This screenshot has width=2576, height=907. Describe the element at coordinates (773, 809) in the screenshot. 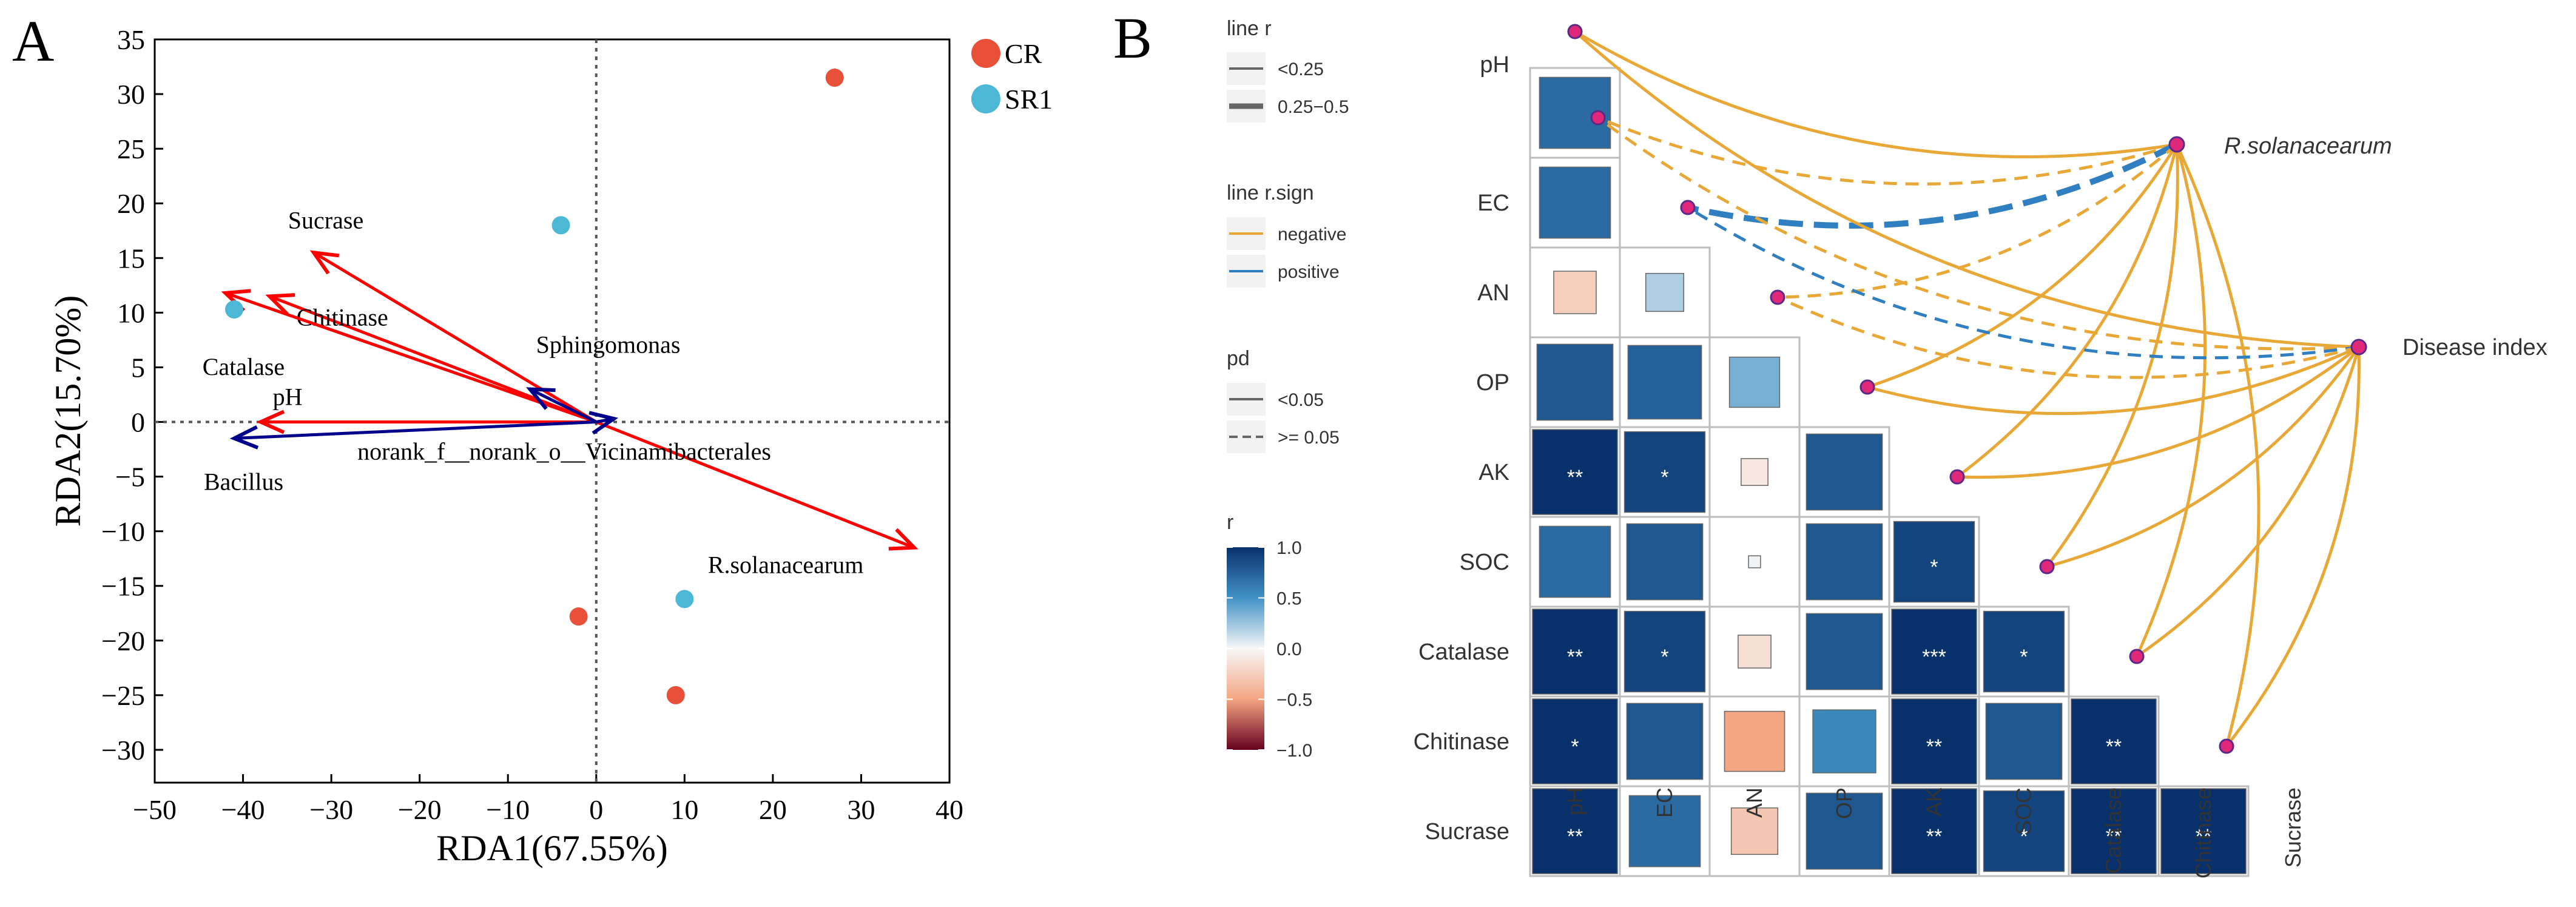

I see `x-tick-label: 20` at that location.